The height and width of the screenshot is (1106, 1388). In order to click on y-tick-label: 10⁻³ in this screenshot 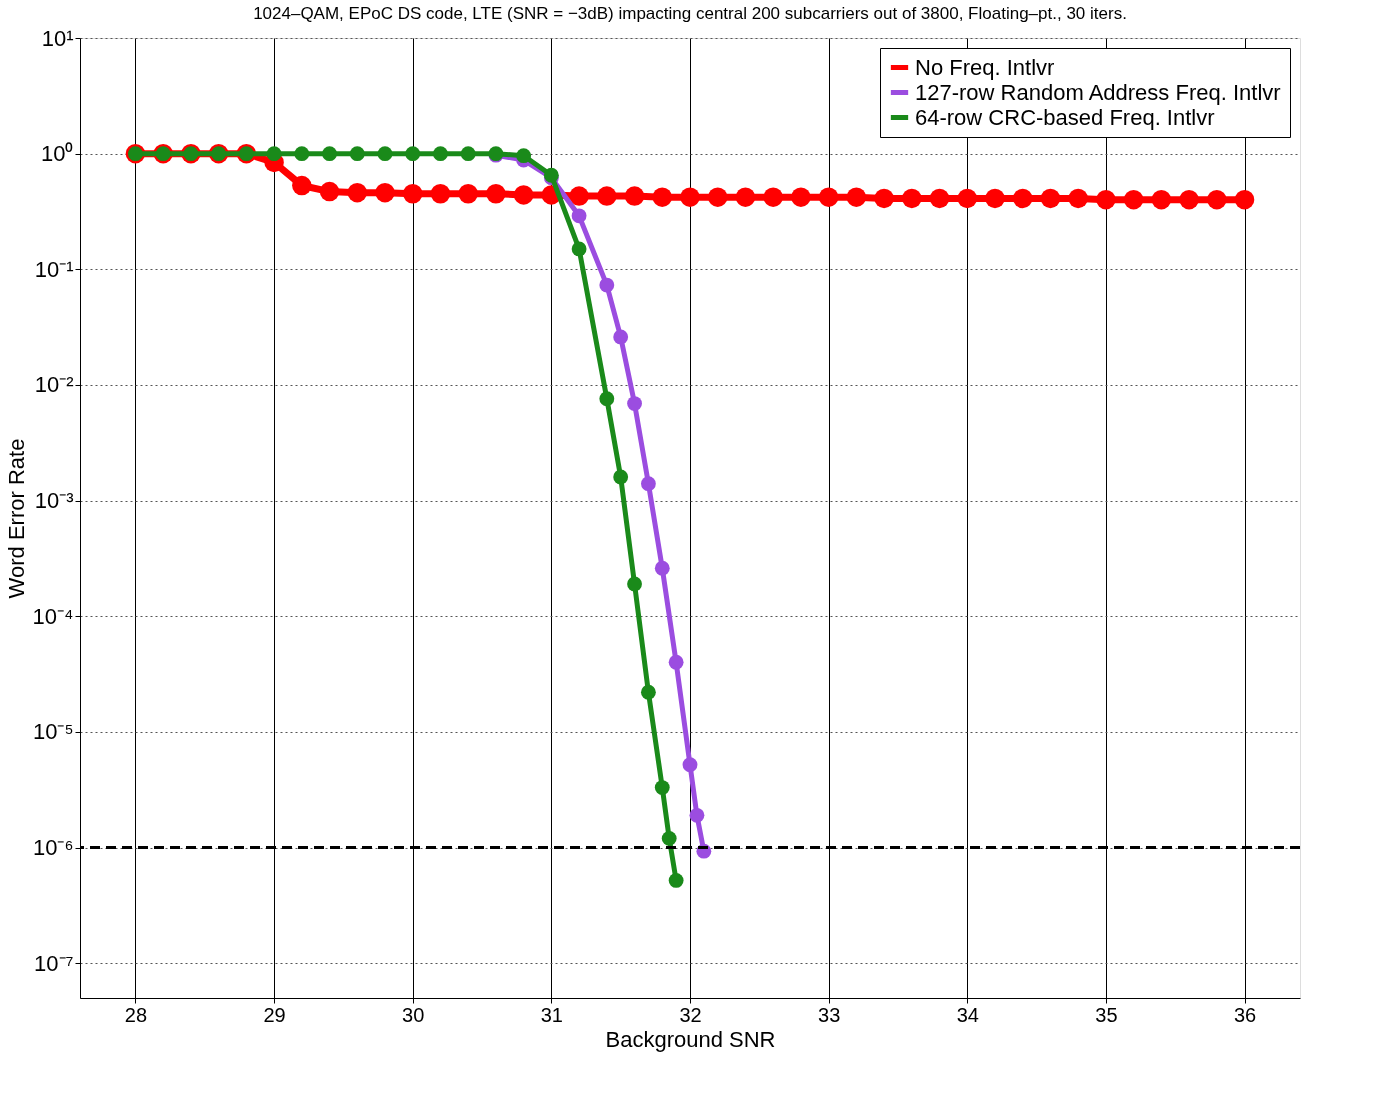, I will do `click(54, 501)`.